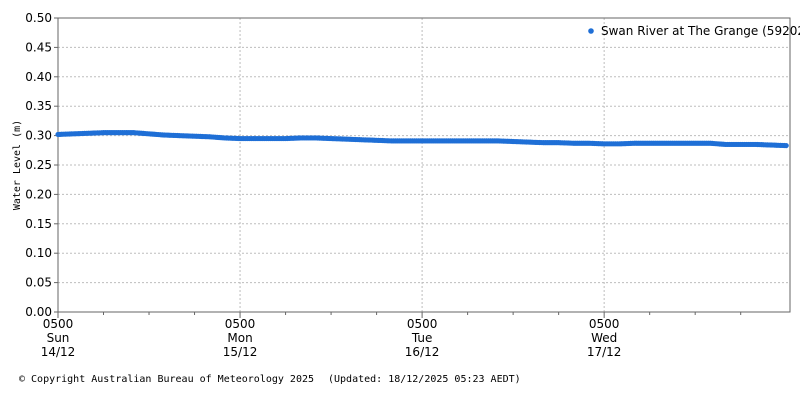  What do you see at coordinates (786, 145) in the screenshot?
I see `data-point` at bounding box center [786, 145].